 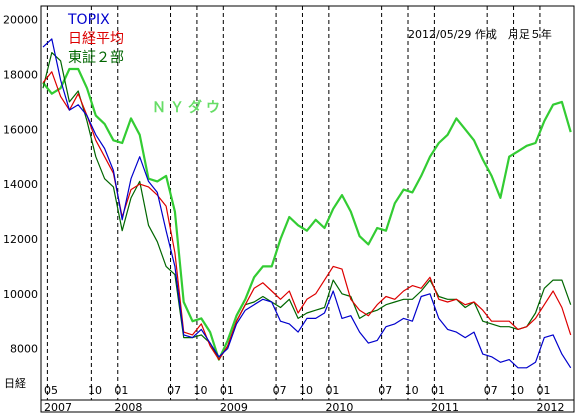 I want to click on x-year-label: 2008, so click(x=128, y=407).